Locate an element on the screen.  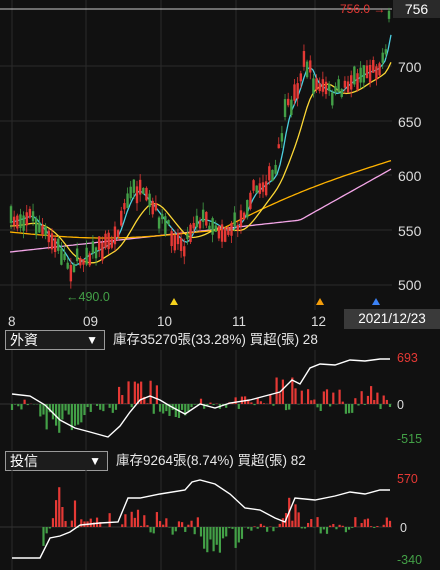
foreign-scale-top: 693 is located at coordinates (407, 358).